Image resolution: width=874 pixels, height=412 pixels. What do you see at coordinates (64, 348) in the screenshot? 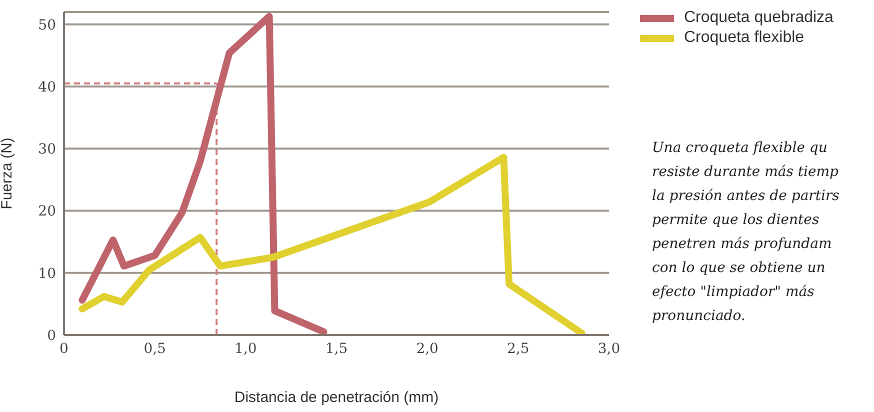
I see `x-tick-label: 0` at bounding box center [64, 348].